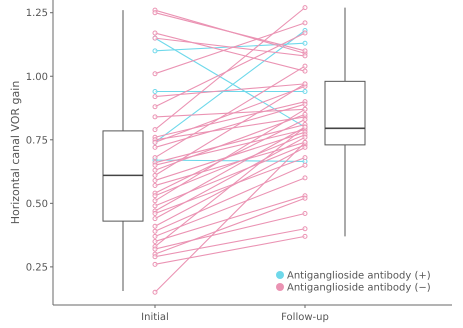 The height and width of the screenshot is (328, 463). Describe the element at coordinates (305, 317) in the screenshot. I see `x-tick-label: Follow-up` at that location.